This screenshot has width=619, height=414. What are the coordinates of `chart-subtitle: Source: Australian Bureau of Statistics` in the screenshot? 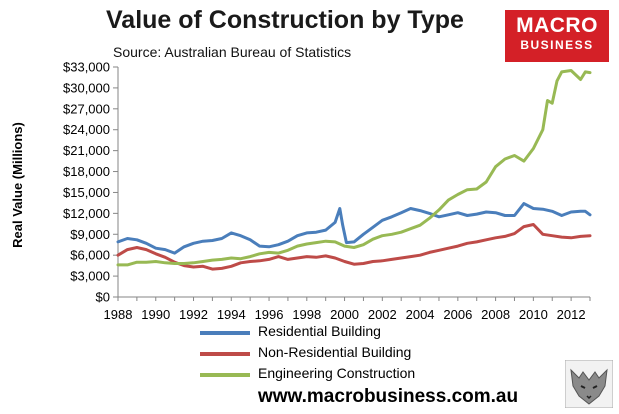 It's located at (232, 52).